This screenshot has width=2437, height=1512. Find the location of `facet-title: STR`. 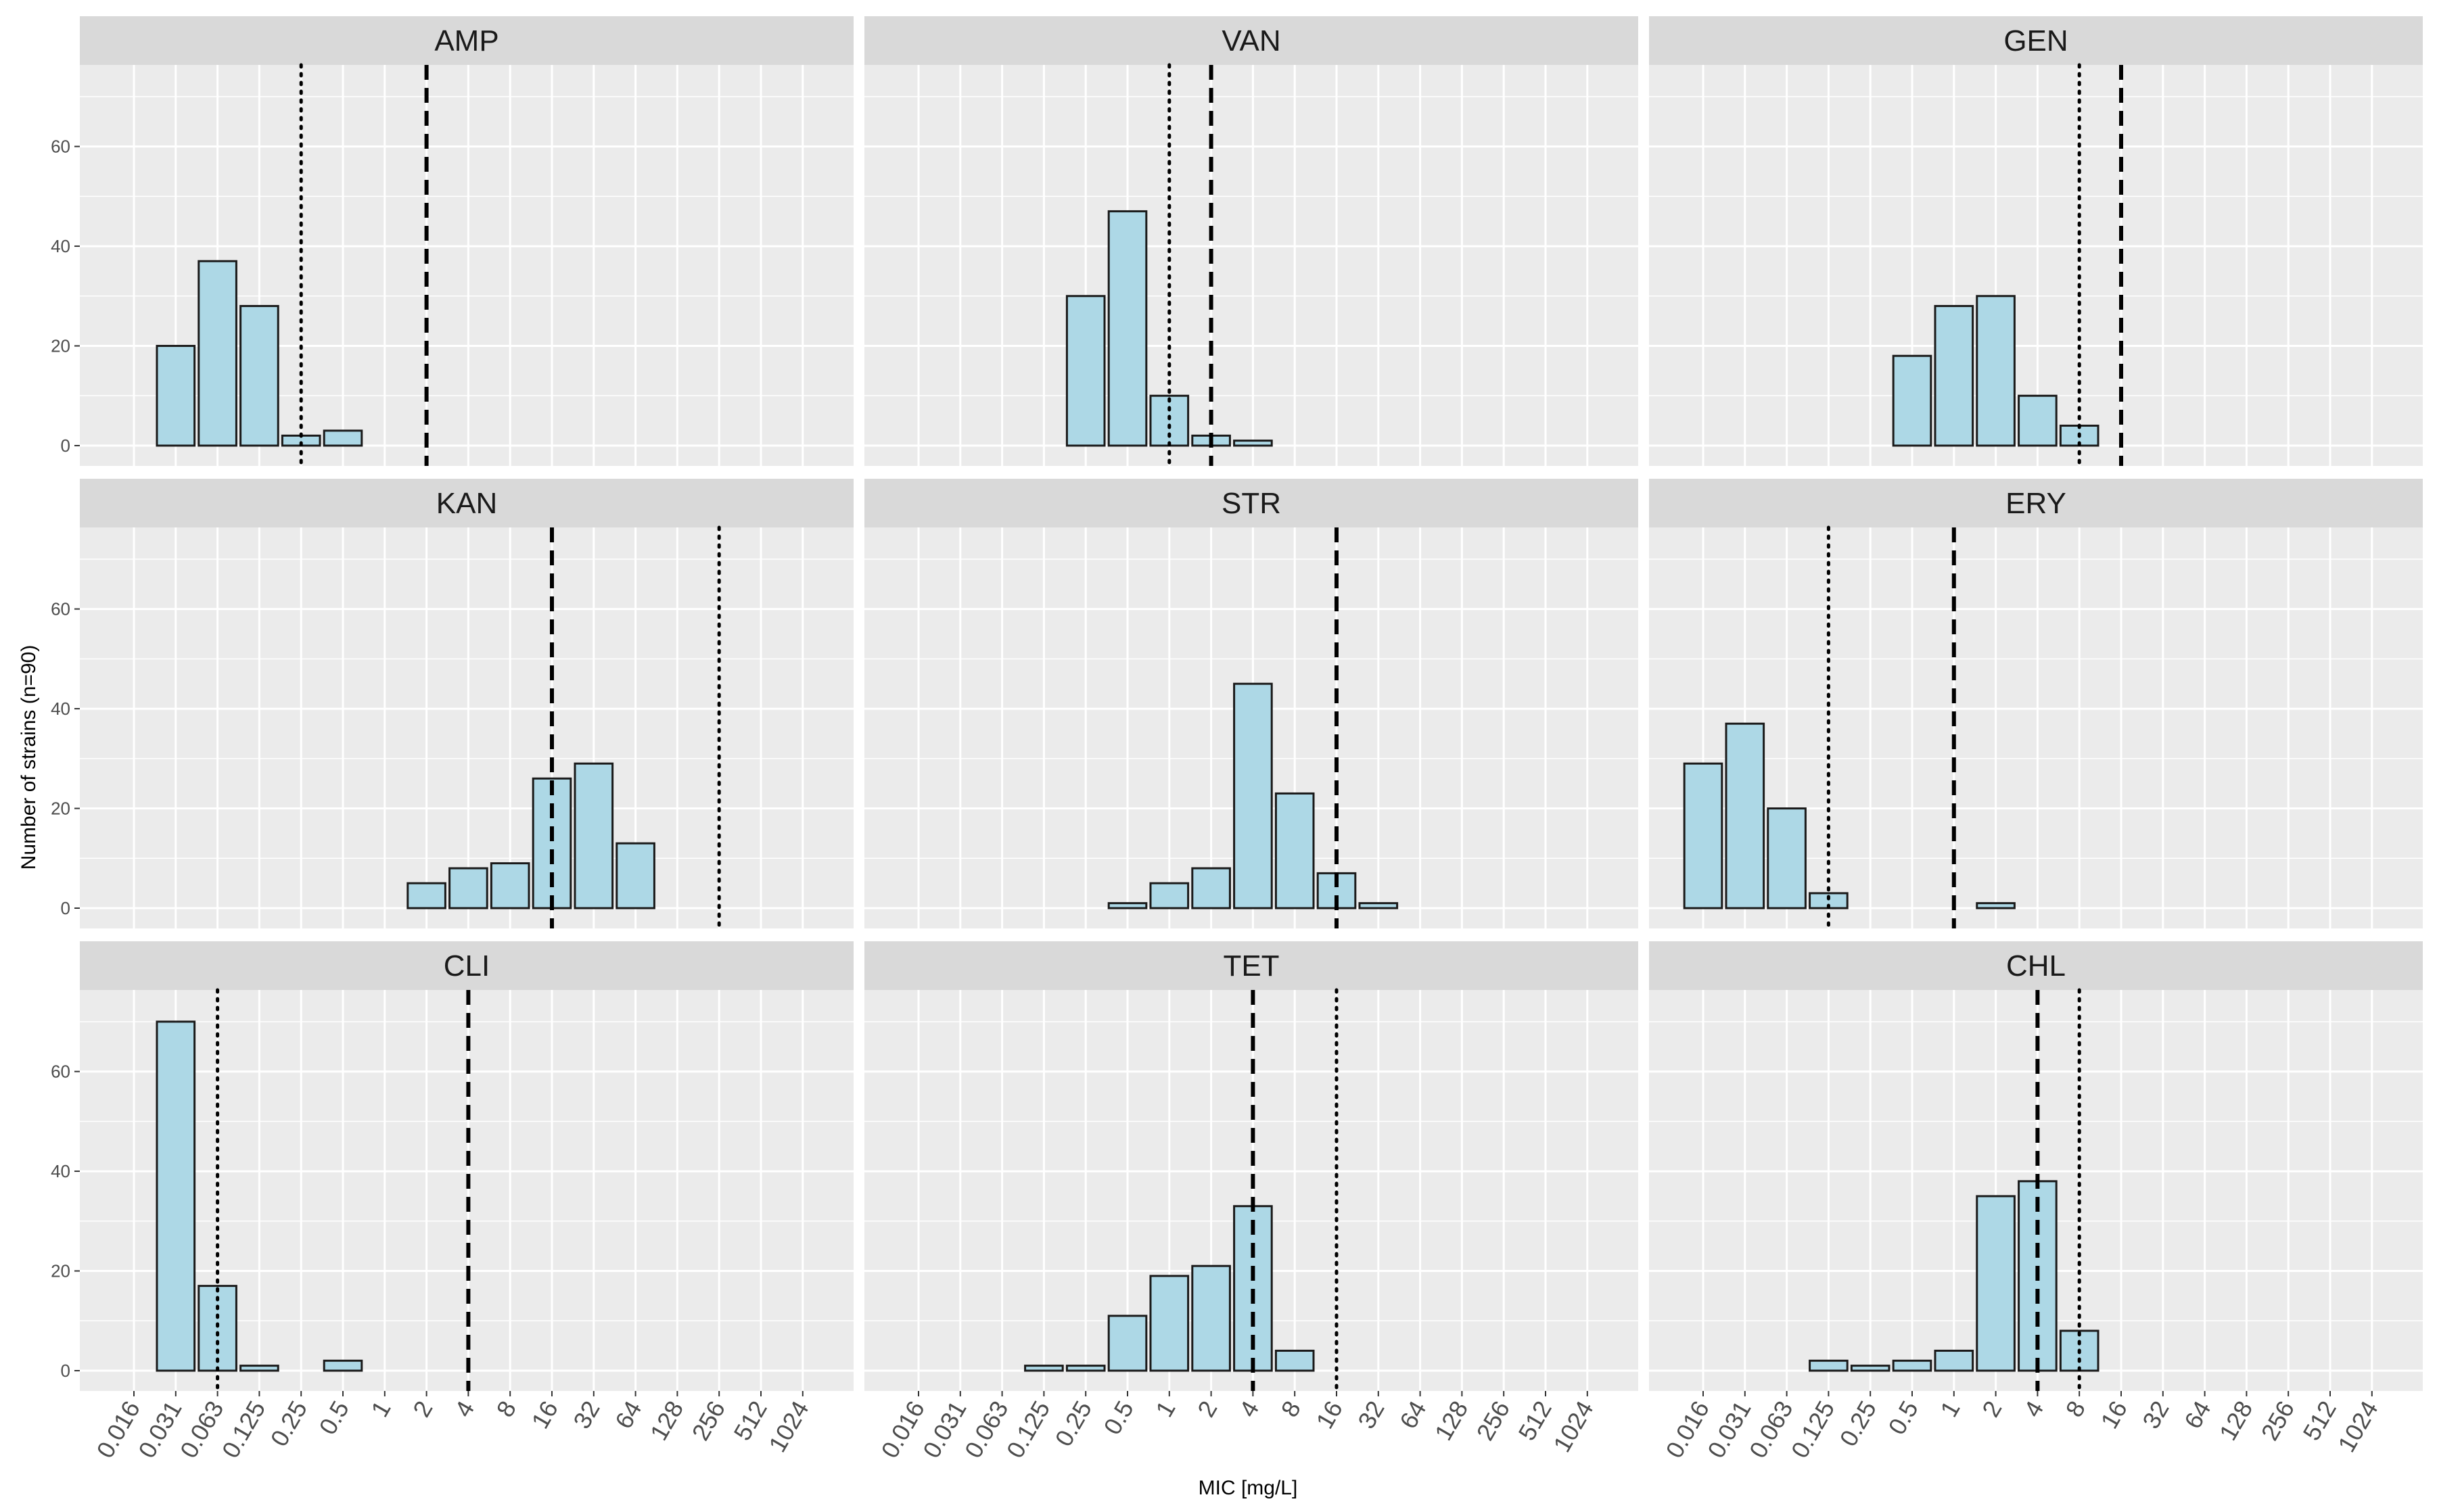

facet-title: STR is located at coordinates (1252, 503).